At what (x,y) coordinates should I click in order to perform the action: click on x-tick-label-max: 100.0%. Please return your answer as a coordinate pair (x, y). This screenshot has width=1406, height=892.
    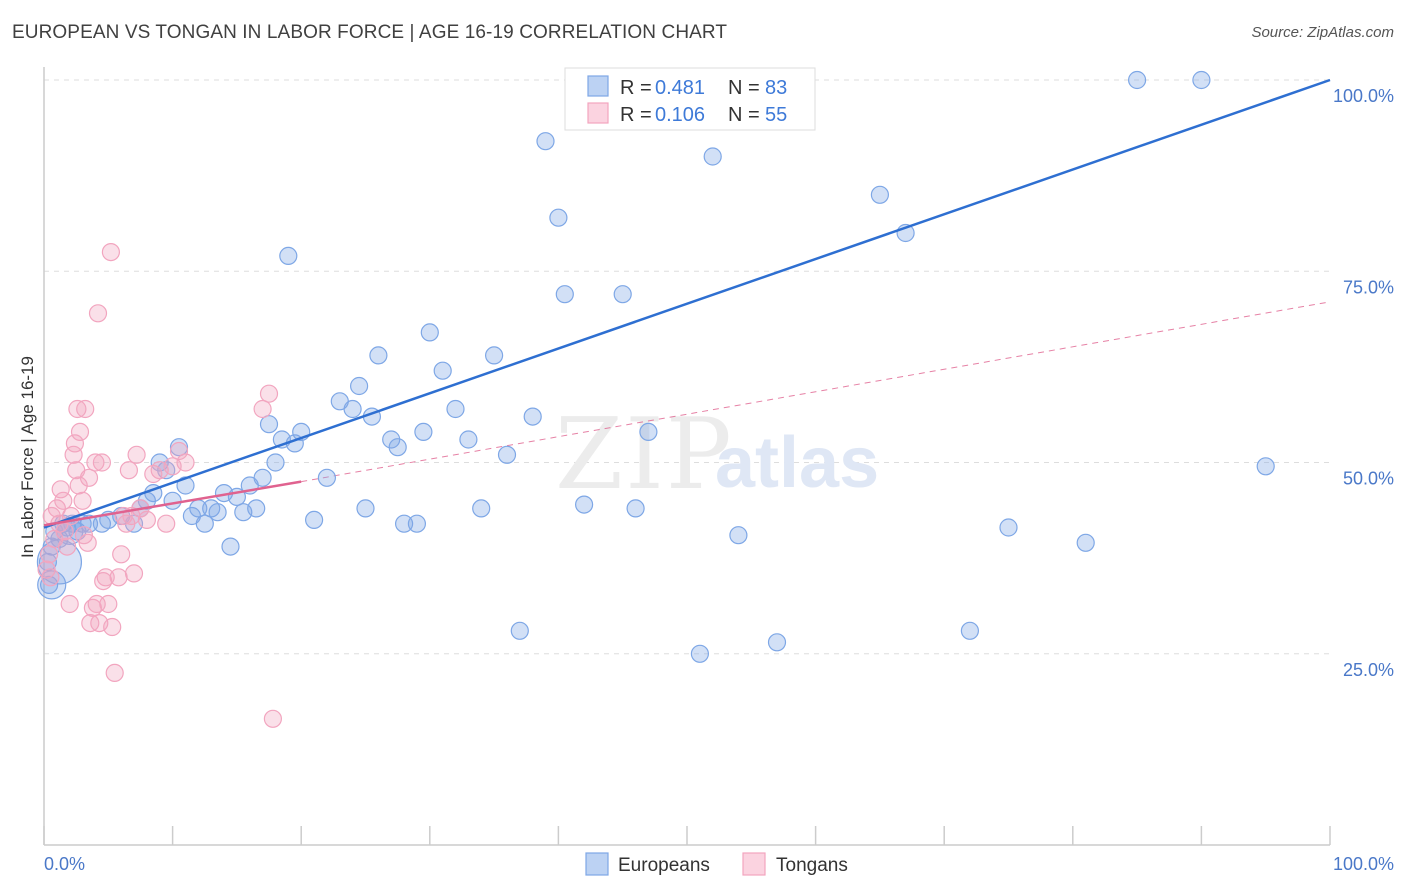
    Looking at the image, I should click on (1363, 864).